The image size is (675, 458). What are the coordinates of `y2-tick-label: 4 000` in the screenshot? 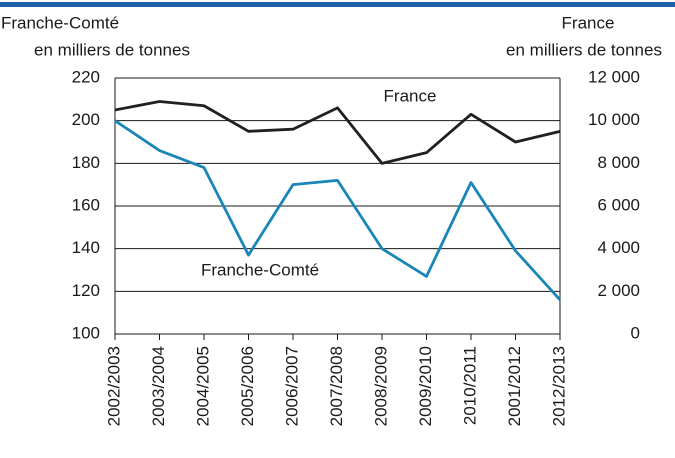 It's located at (618, 247).